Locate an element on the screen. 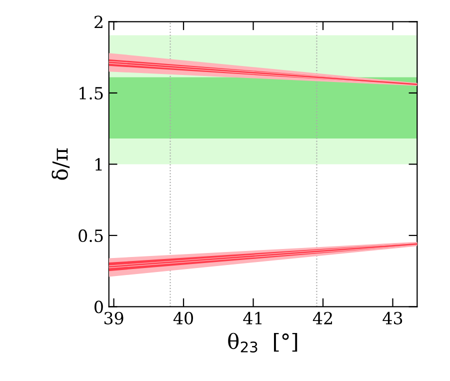 The height and width of the screenshot is (381, 450). x-tick-label: 39 is located at coordinates (114, 318).